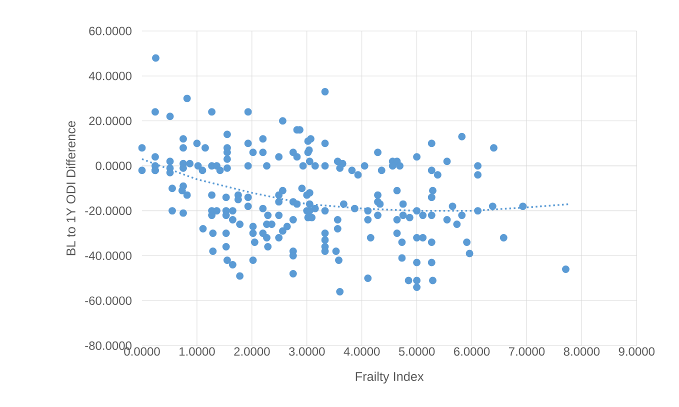  Describe the element at coordinates (390, 378) in the screenshot. I see `x-axis-title: Frailty Index` at that location.